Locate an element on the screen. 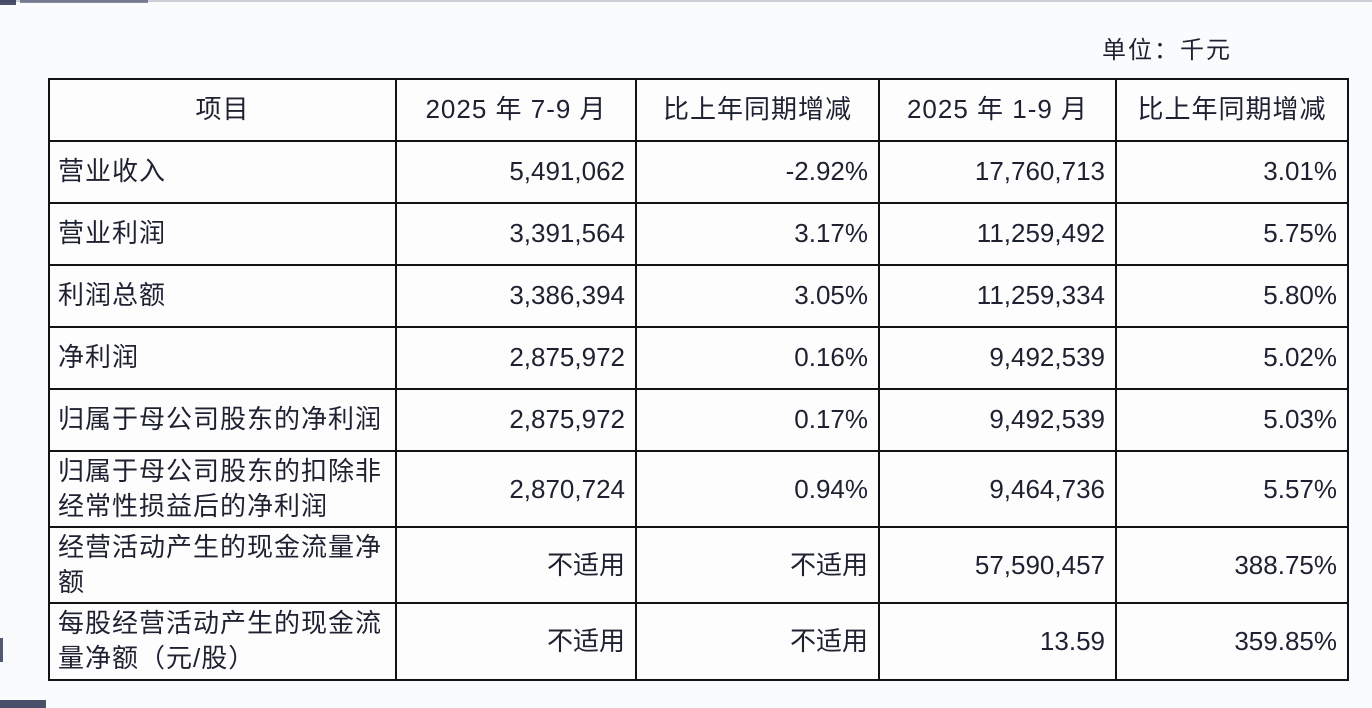 This screenshot has width=1372, height=708. row-label-cell: 营业利润 is located at coordinates (222, 234).